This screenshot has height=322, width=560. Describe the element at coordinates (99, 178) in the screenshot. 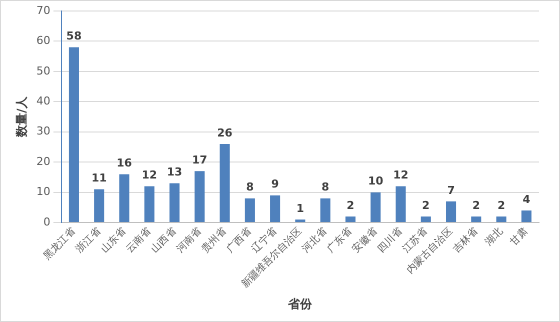

I see `data-label: 11` at that location.